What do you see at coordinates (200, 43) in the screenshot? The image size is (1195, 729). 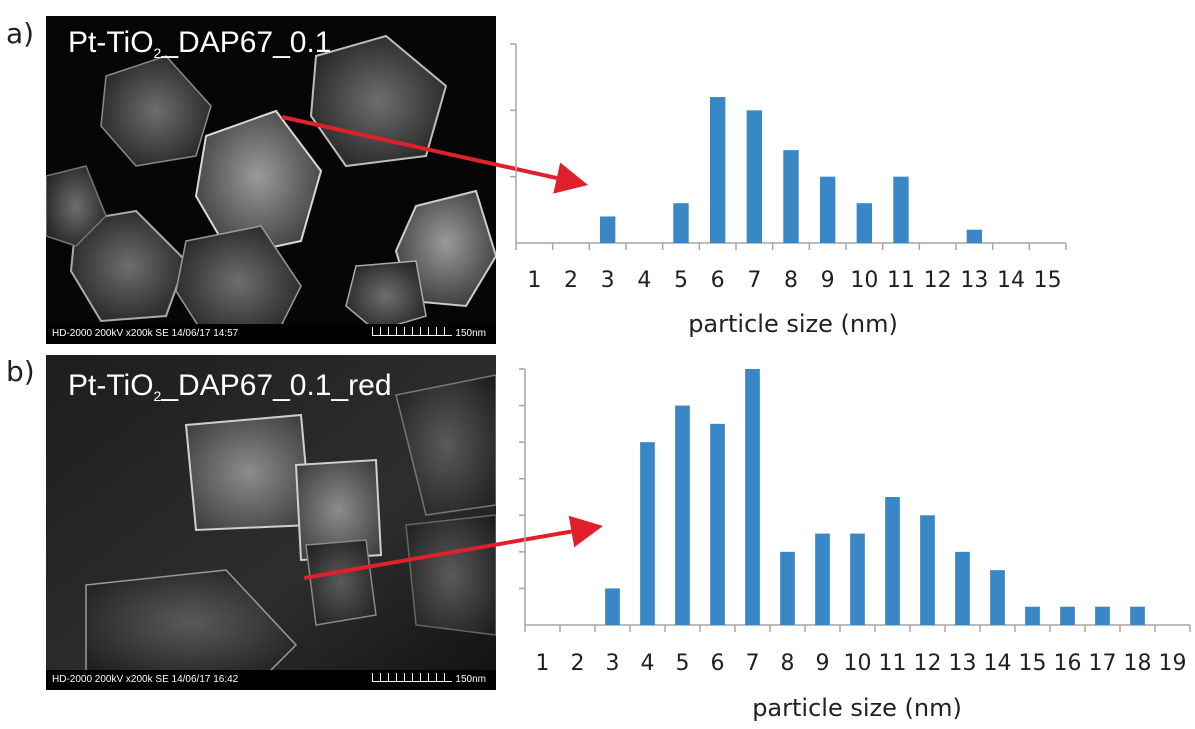 I see `sem-title-a: Pt-TiO2_DAP67_0.1` at bounding box center [200, 43].